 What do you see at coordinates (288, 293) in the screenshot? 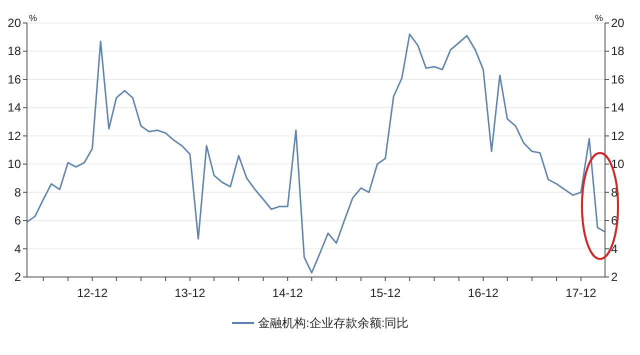
I see `x-tick-label: 14-12` at bounding box center [288, 293].